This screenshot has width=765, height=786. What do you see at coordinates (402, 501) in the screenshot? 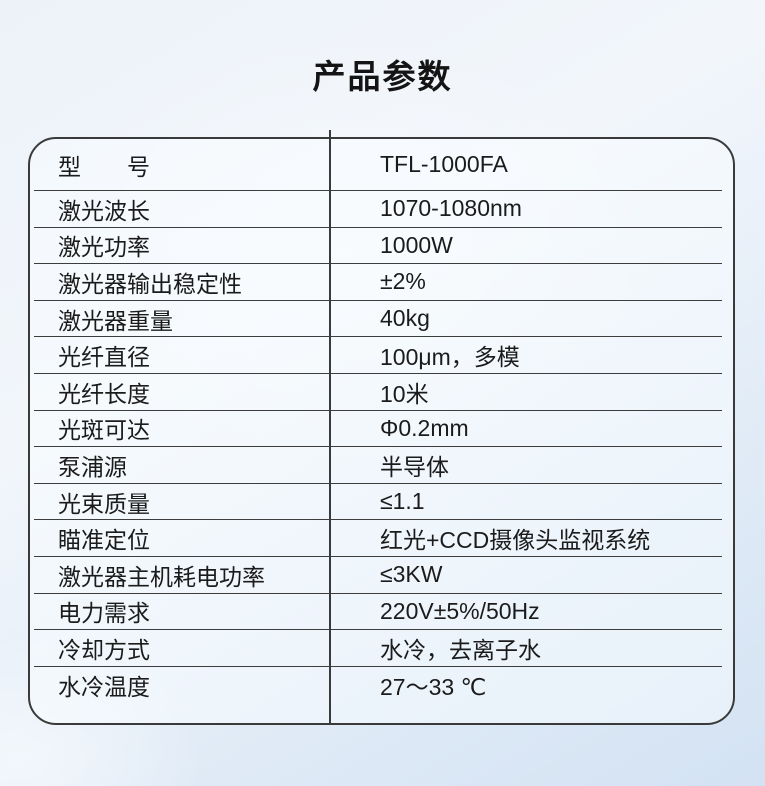
I see `row-value: ≤1.1` at bounding box center [402, 501].